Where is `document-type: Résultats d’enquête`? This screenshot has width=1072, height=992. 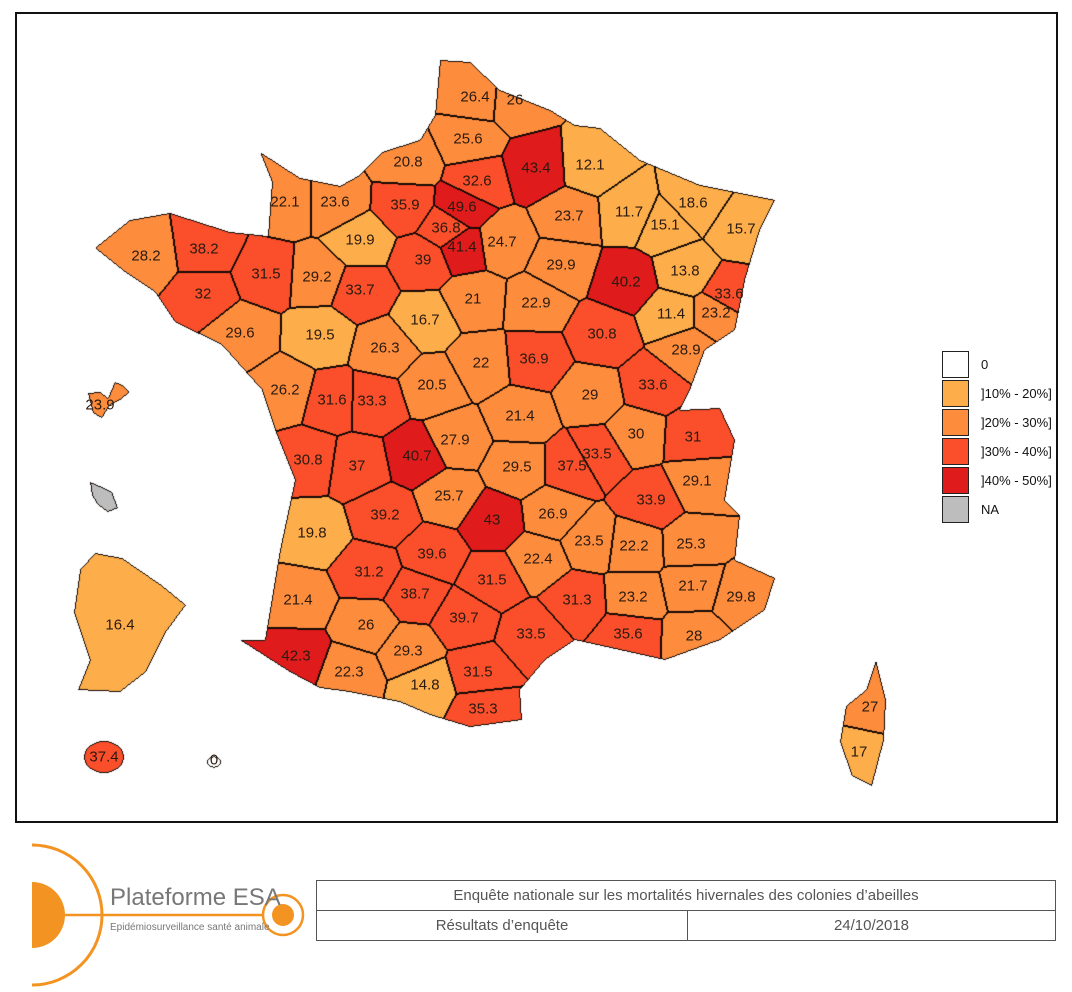 document-type: Résultats d’enquête is located at coordinates (502, 925).